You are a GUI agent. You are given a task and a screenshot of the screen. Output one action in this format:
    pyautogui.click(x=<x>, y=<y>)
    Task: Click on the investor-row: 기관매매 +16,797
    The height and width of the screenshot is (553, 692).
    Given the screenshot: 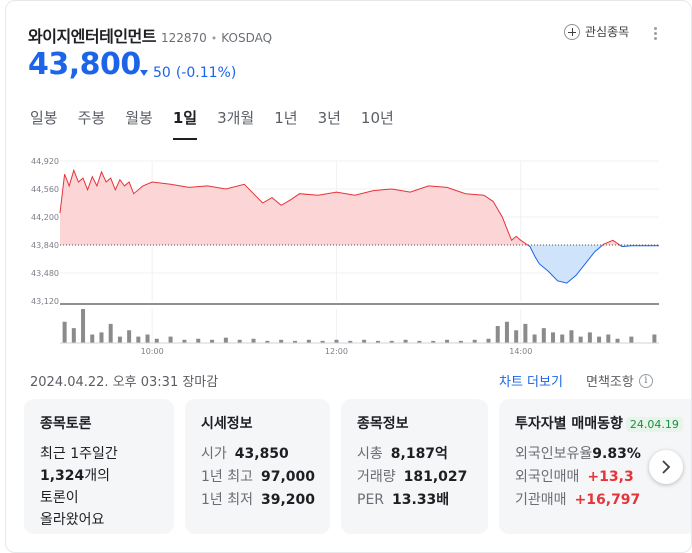 What is the action you would take?
    pyautogui.click(x=578, y=500)
    